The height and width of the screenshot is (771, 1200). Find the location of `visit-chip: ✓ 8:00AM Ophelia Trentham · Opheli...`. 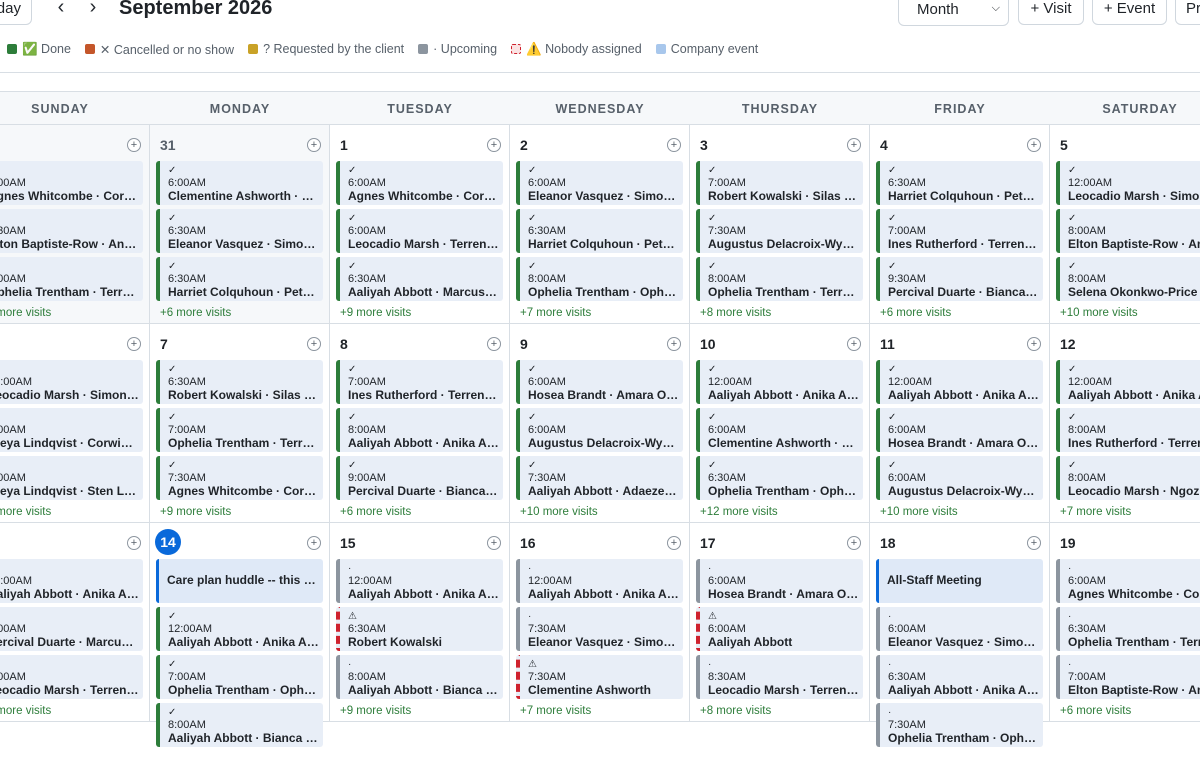

visit-chip: ✓ 8:00AM Ophelia Trentham · Opheli... is located at coordinates (599, 279).